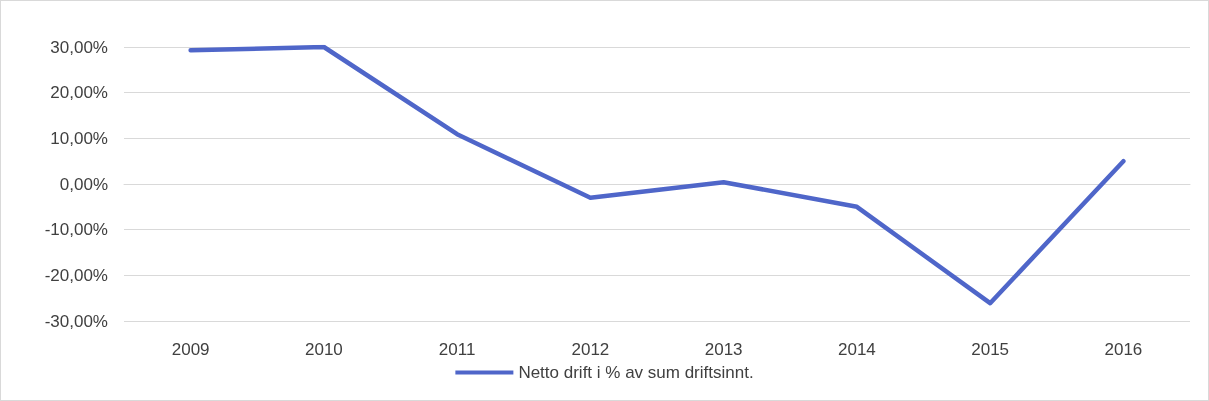 The height and width of the screenshot is (401, 1209). What do you see at coordinates (76, 321) in the screenshot?
I see `y-tick-label: -30,00%` at bounding box center [76, 321].